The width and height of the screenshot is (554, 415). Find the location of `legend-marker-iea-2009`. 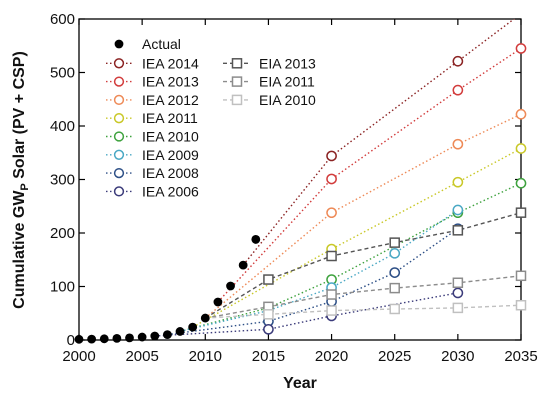

legend-marker-iea-2009 is located at coordinates (119, 154).